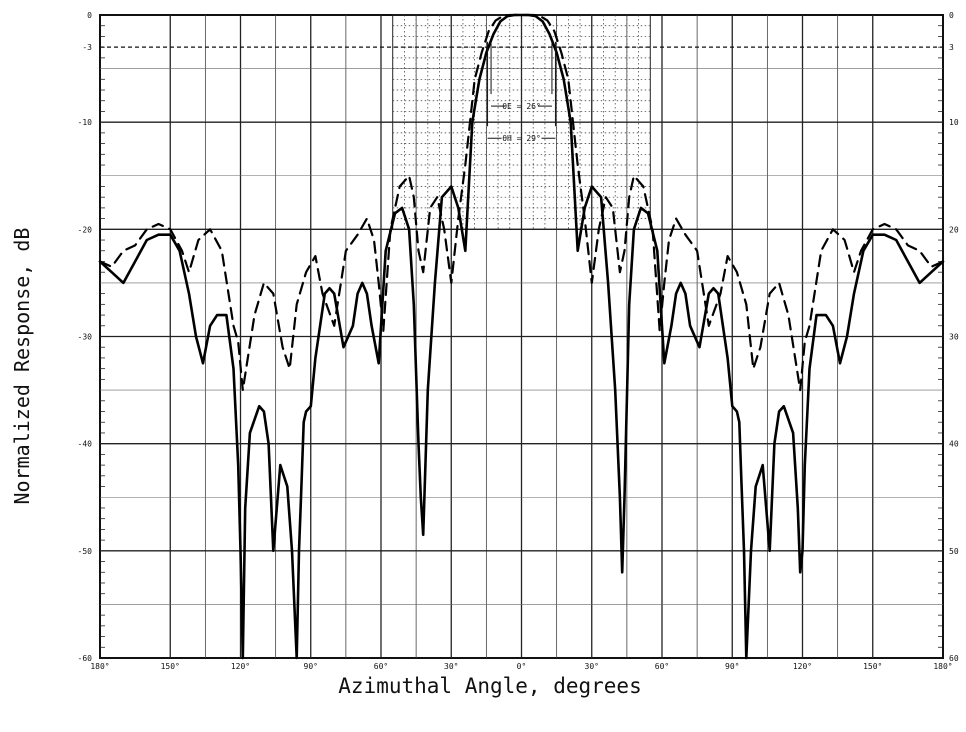 This screenshot has width=966, height=732. What do you see at coordinates (954, 122) in the screenshot?
I see `y-tick-label-right: 10` at bounding box center [954, 122].